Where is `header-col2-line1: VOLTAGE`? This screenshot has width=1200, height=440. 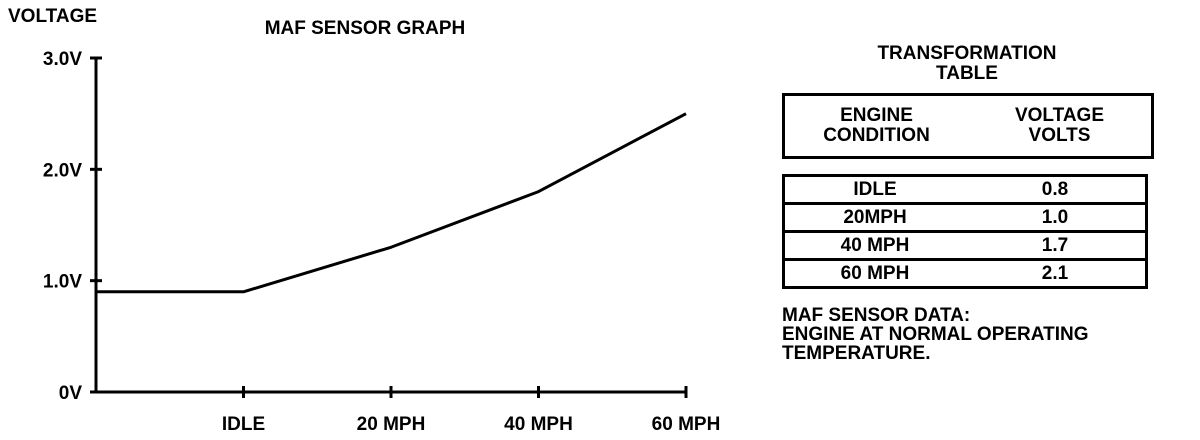 header-col2-line1: VOLTAGE is located at coordinates (1059, 115).